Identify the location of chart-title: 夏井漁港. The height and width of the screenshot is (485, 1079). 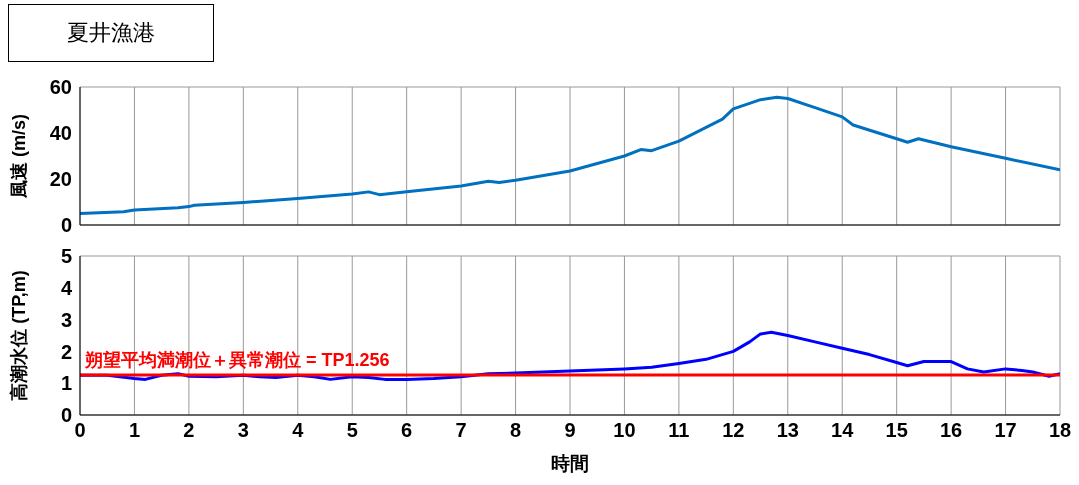
(111, 33).